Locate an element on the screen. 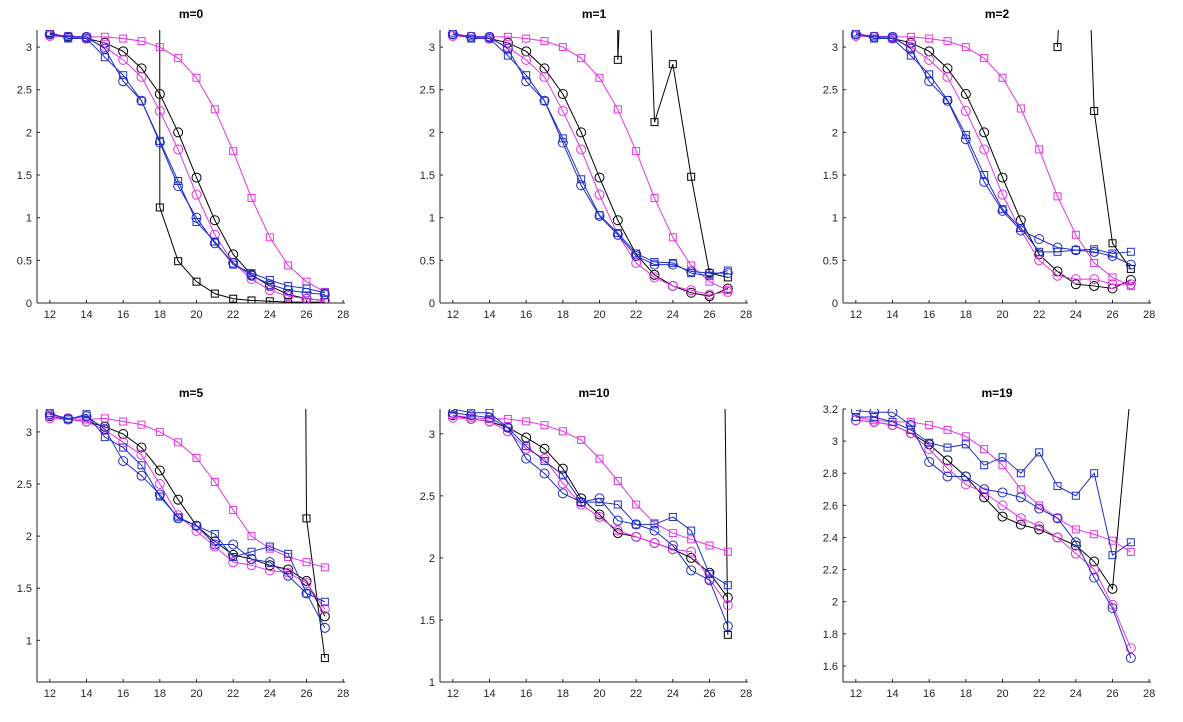  y-tick-label: 2.4 is located at coordinates (830, 538).